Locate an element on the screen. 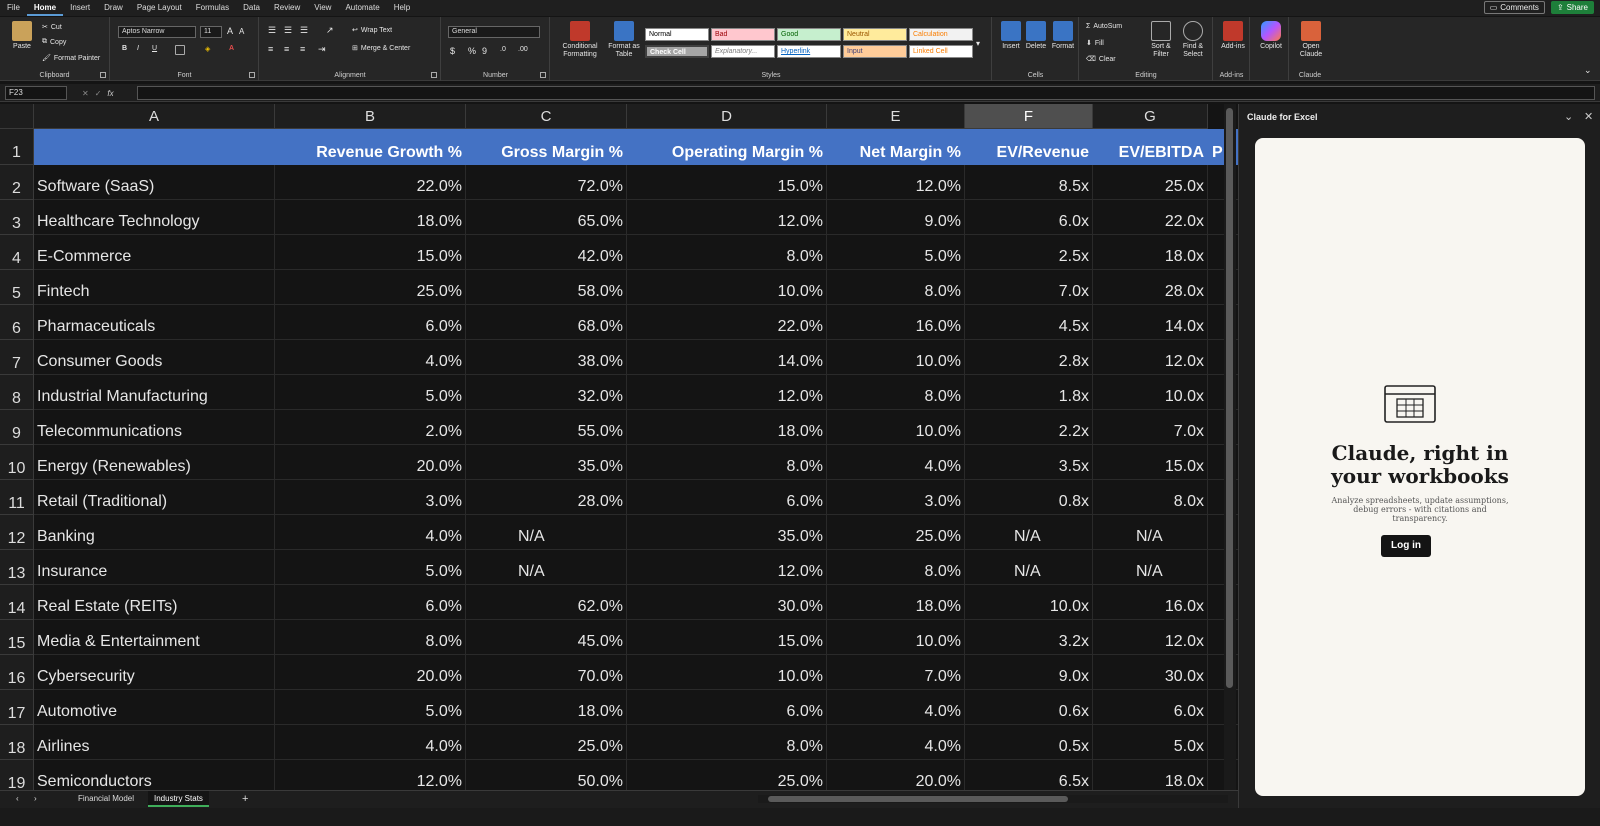 This screenshot has height=826, width=1600. data-cell: 0.8x is located at coordinates (1029, 497).